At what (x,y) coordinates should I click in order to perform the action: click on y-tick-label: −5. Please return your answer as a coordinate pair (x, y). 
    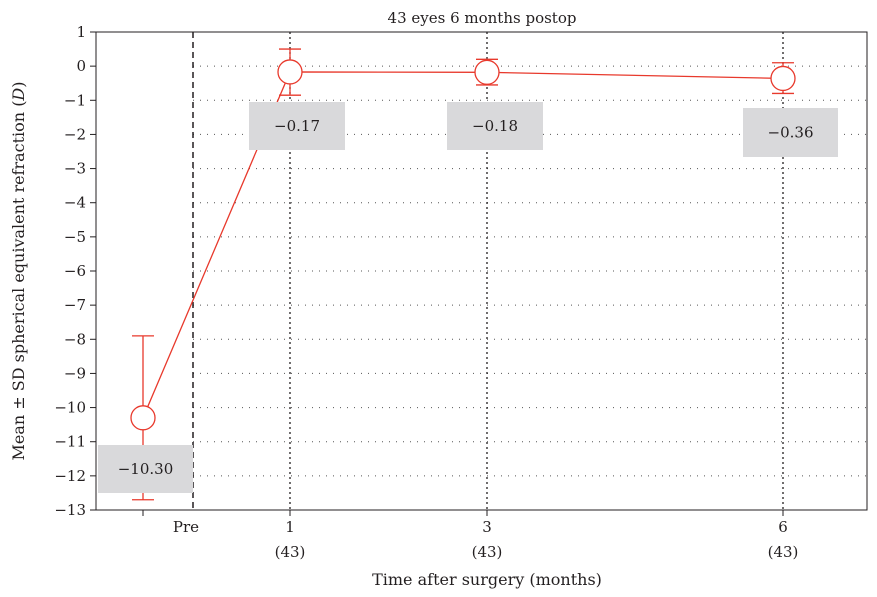
    Looking at the image, I should click on (75, 237).